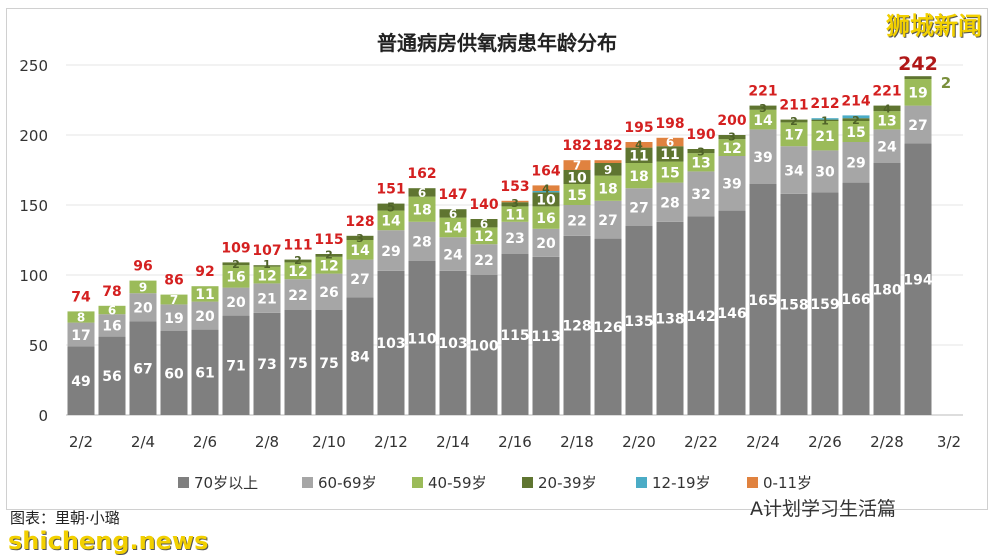 Image resolution: width=994 pixels, height=555 pixels. What do you see at coordinates (391, 208) in the screenshot?
I see `data-label: 5` at bounding box center [391, 208].